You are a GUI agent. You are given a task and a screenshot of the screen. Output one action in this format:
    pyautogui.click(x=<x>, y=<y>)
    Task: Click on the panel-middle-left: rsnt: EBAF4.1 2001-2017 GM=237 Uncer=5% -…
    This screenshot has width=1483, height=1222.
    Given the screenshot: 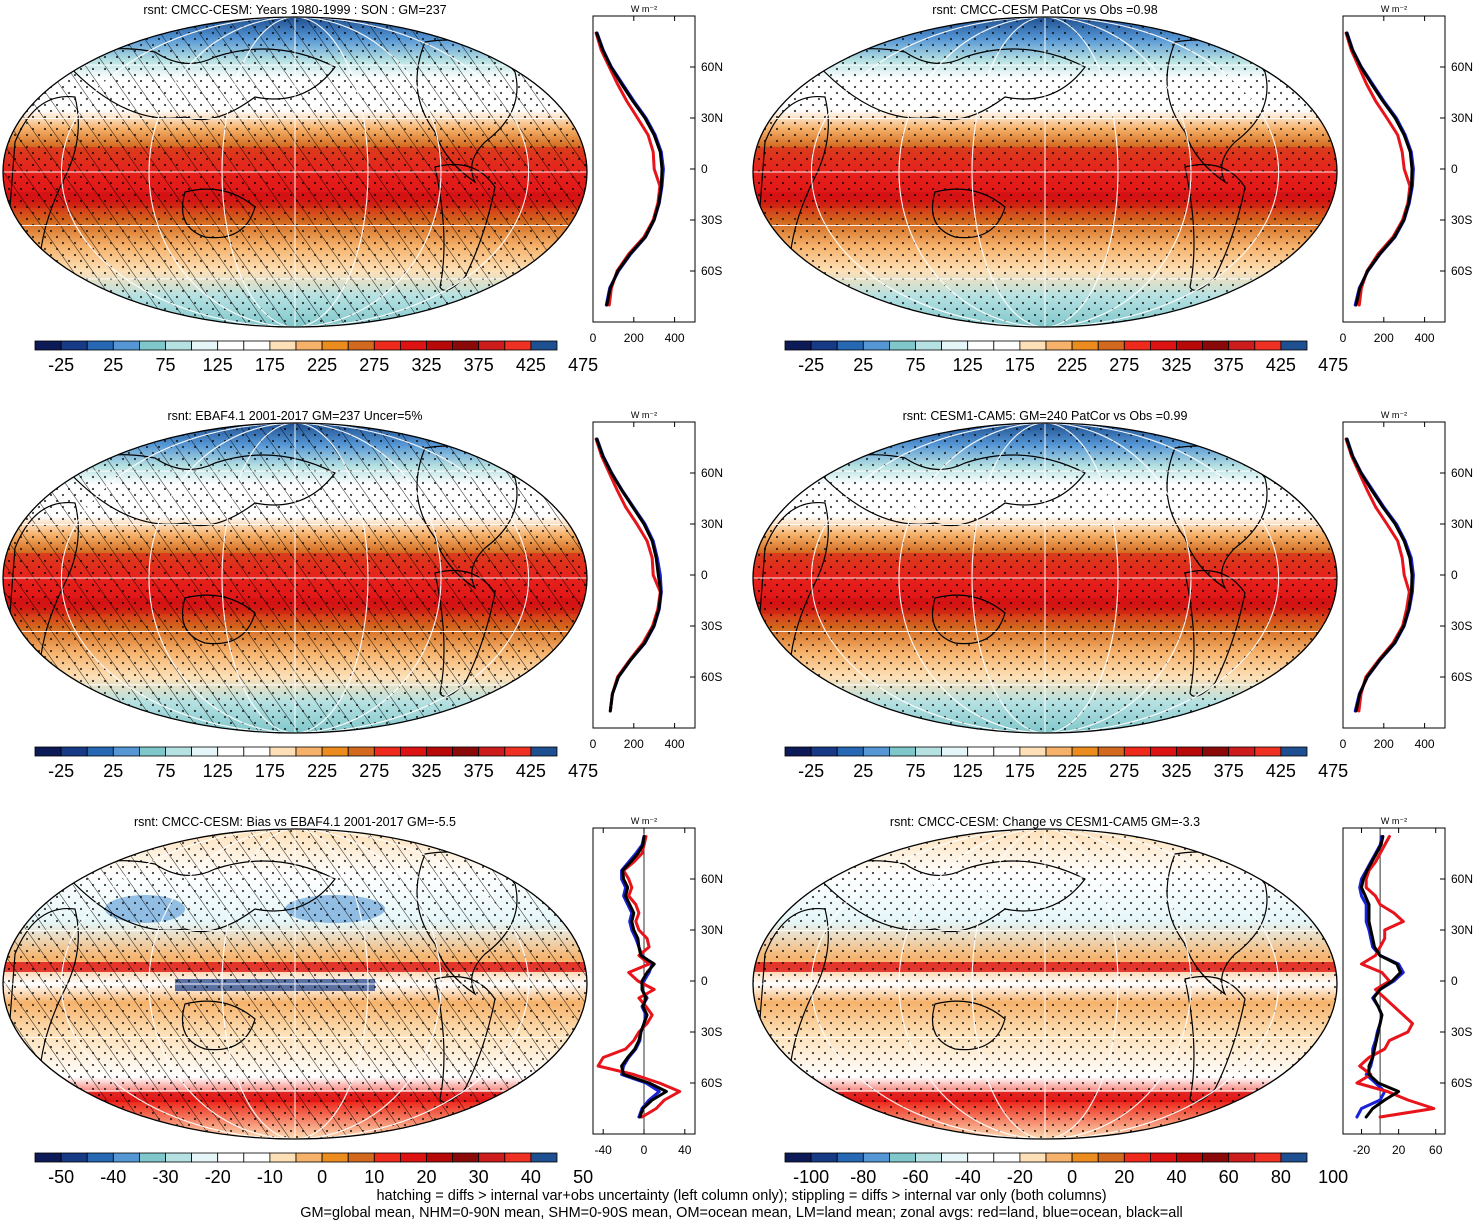 What is the action you would take?
    pyautogui.click(x=362, y=595)
    